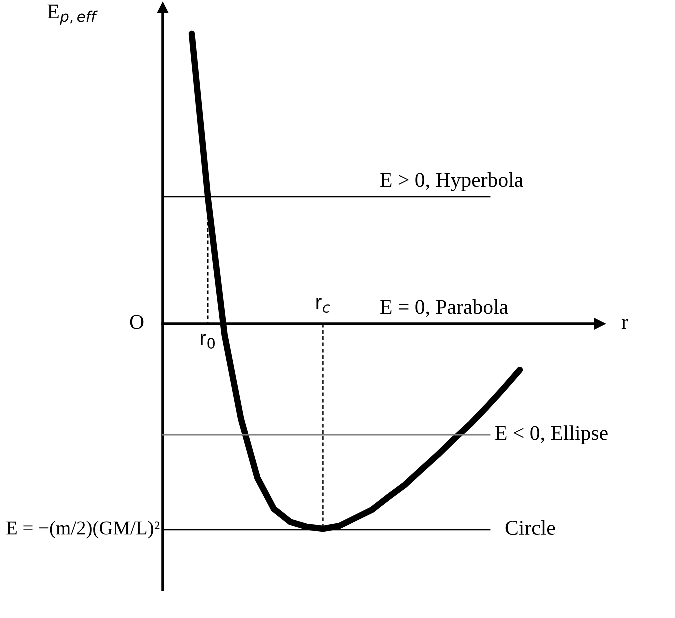 This screenshot has width=675, height=618. Describe the element at coordinates (323, 305) in the screenshot. I see `annotation: r$_{c}$` at that location.